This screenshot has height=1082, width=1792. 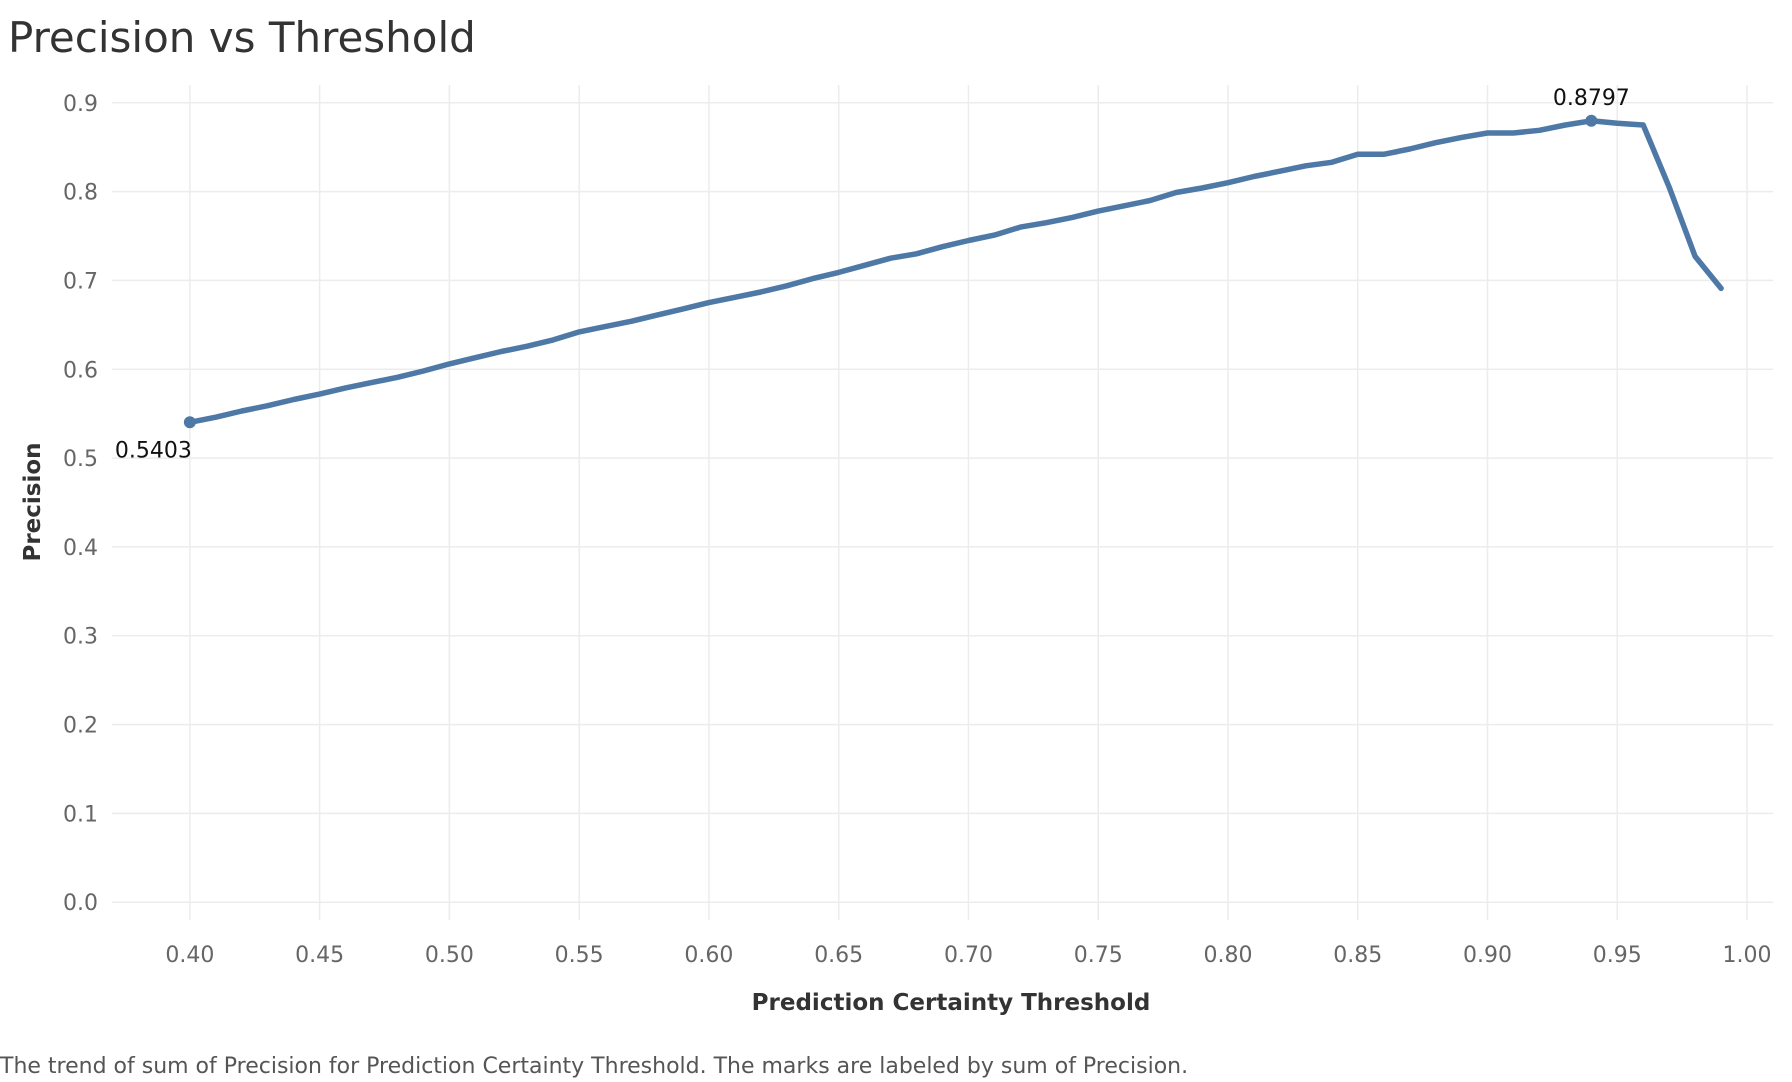 I want to click on x-tick-label-5: 0.65, so click(x=838, y=955).